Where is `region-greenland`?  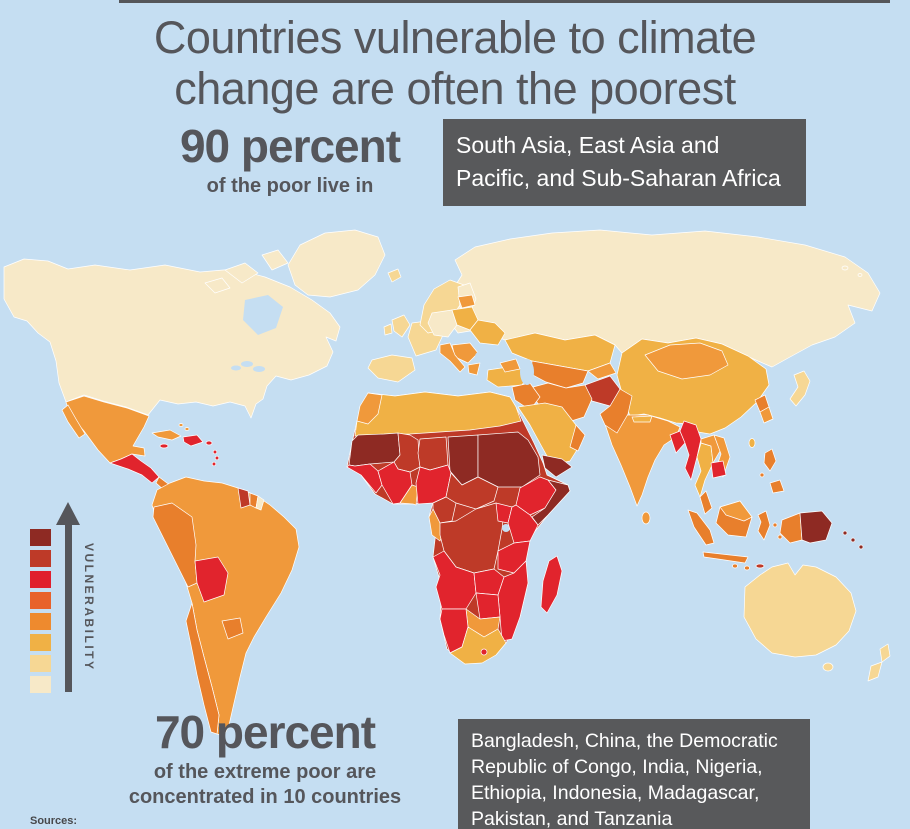 region-greenland is located at coordinates (336, 263).